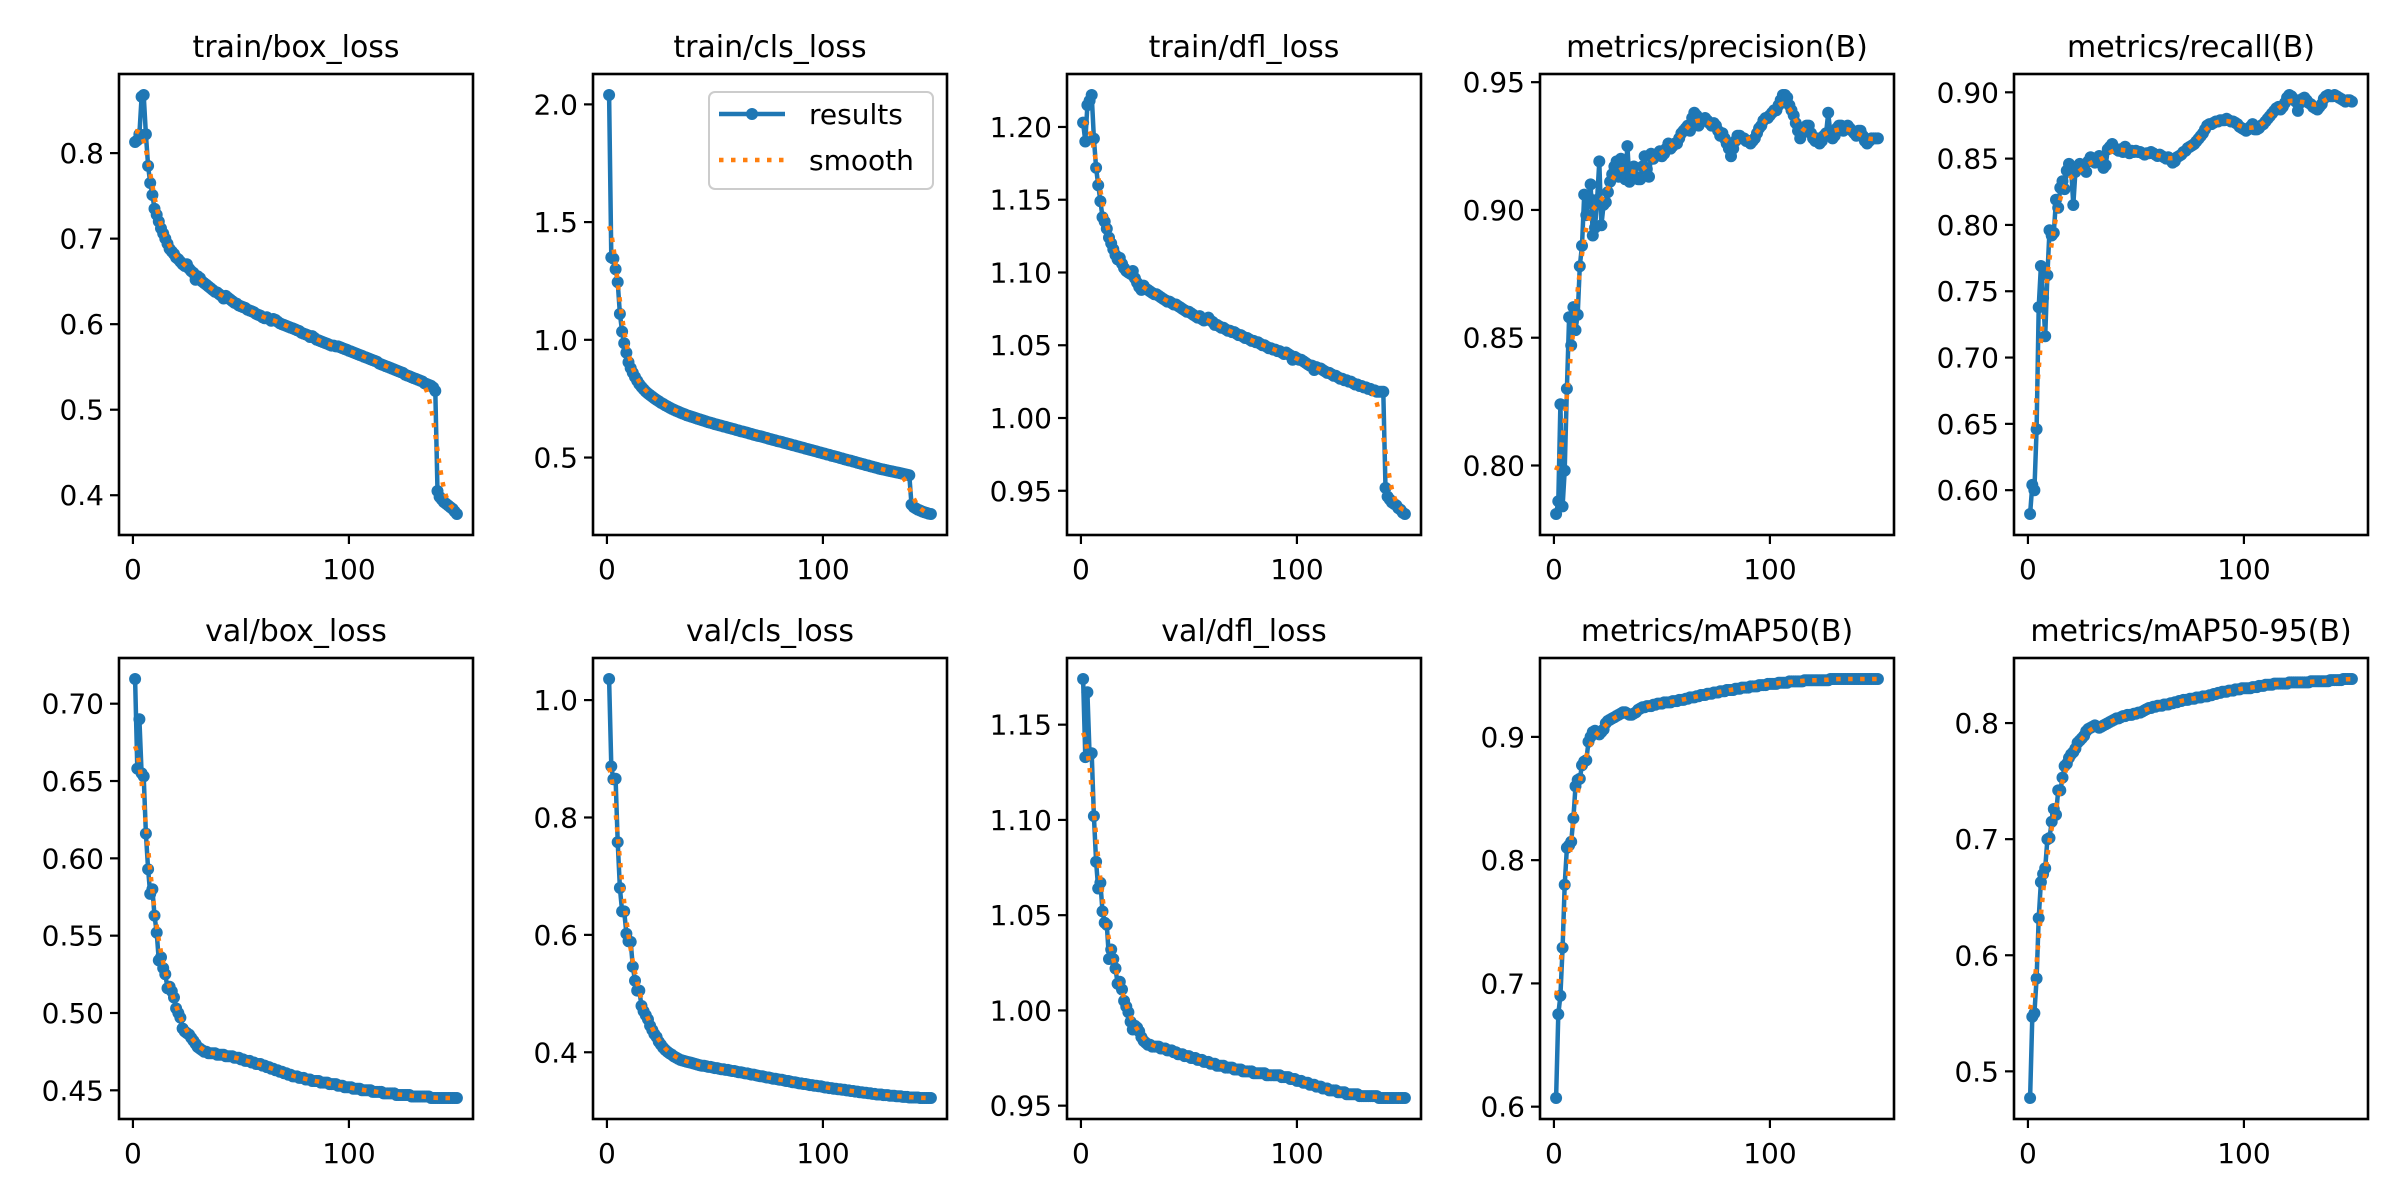  What do you see at coordinates (1968, 358) in the screenshot?
I see `y-tick-label: 0.70` at bounding box center [1968, 358].